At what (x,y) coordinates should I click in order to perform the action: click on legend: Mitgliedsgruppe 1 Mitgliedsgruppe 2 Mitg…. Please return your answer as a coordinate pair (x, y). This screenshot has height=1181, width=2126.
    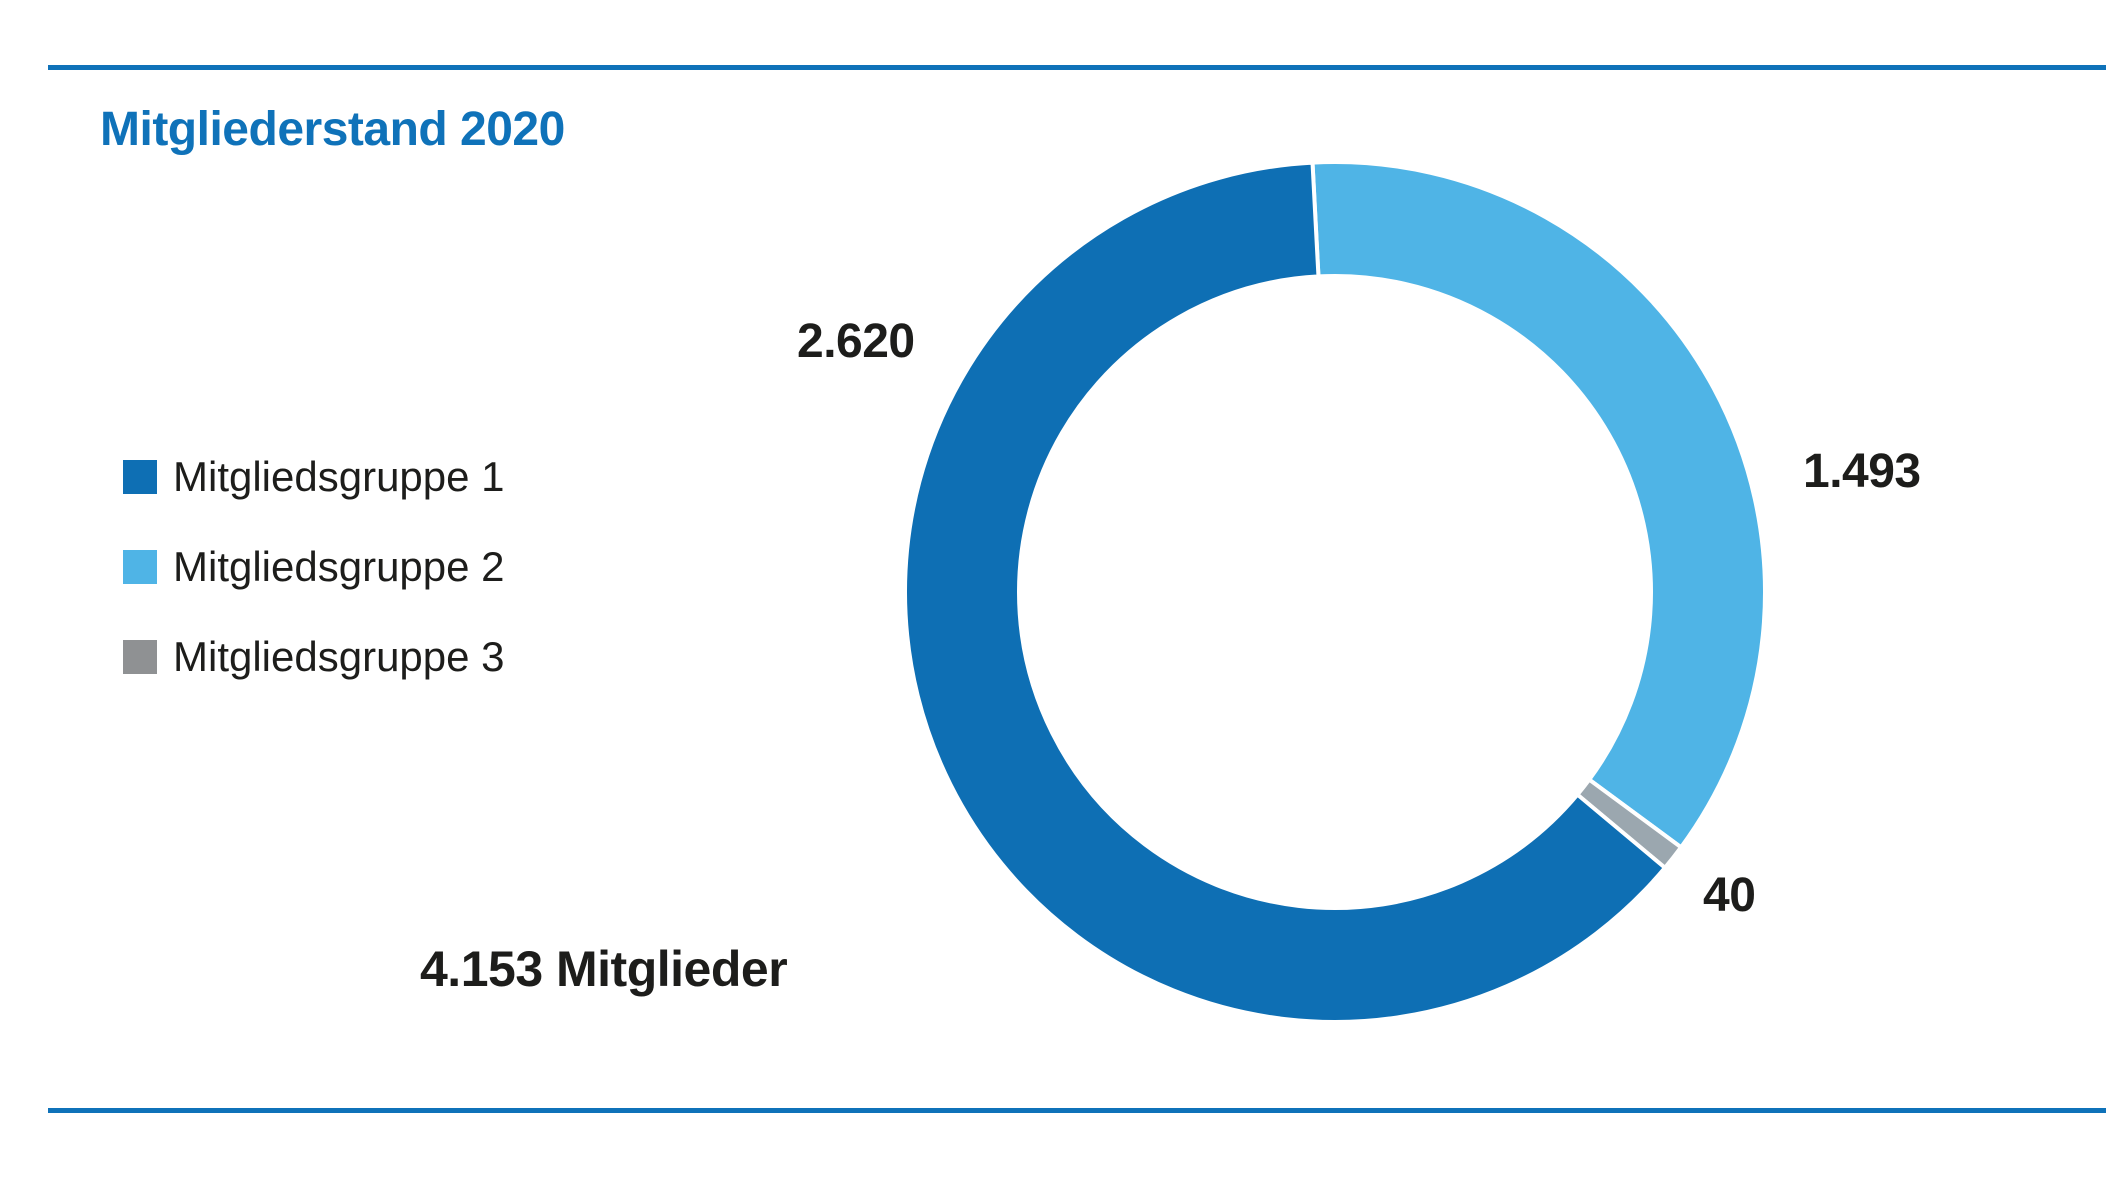
    Looking at the image, I should click on (314, 567).